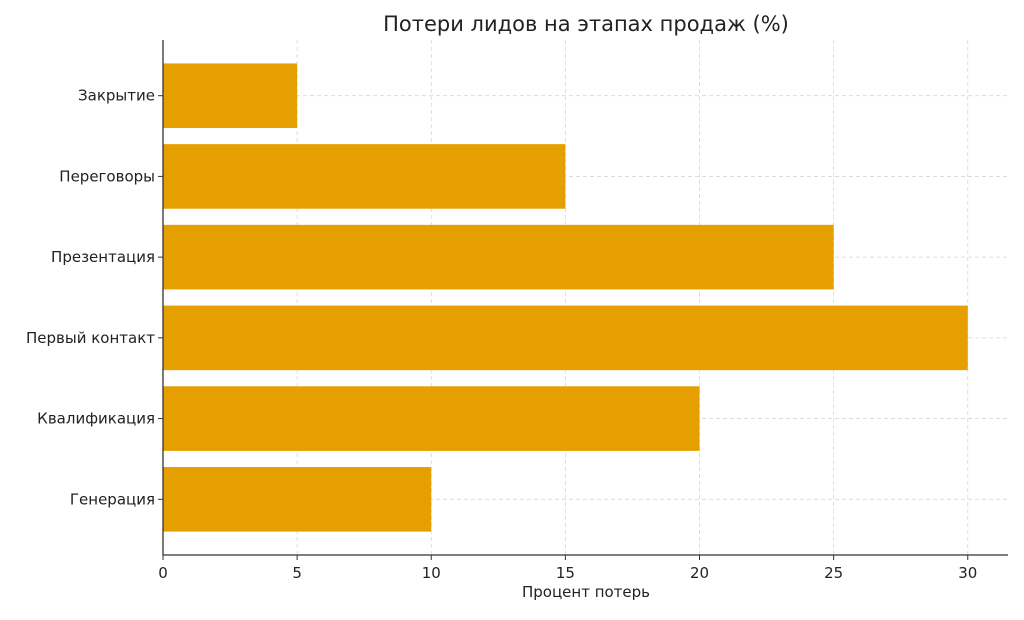  What do you see at coordinates (103, 257) in the screenshot?
I see `y-tick-label: Презентация` at bounding box center [103, 257].